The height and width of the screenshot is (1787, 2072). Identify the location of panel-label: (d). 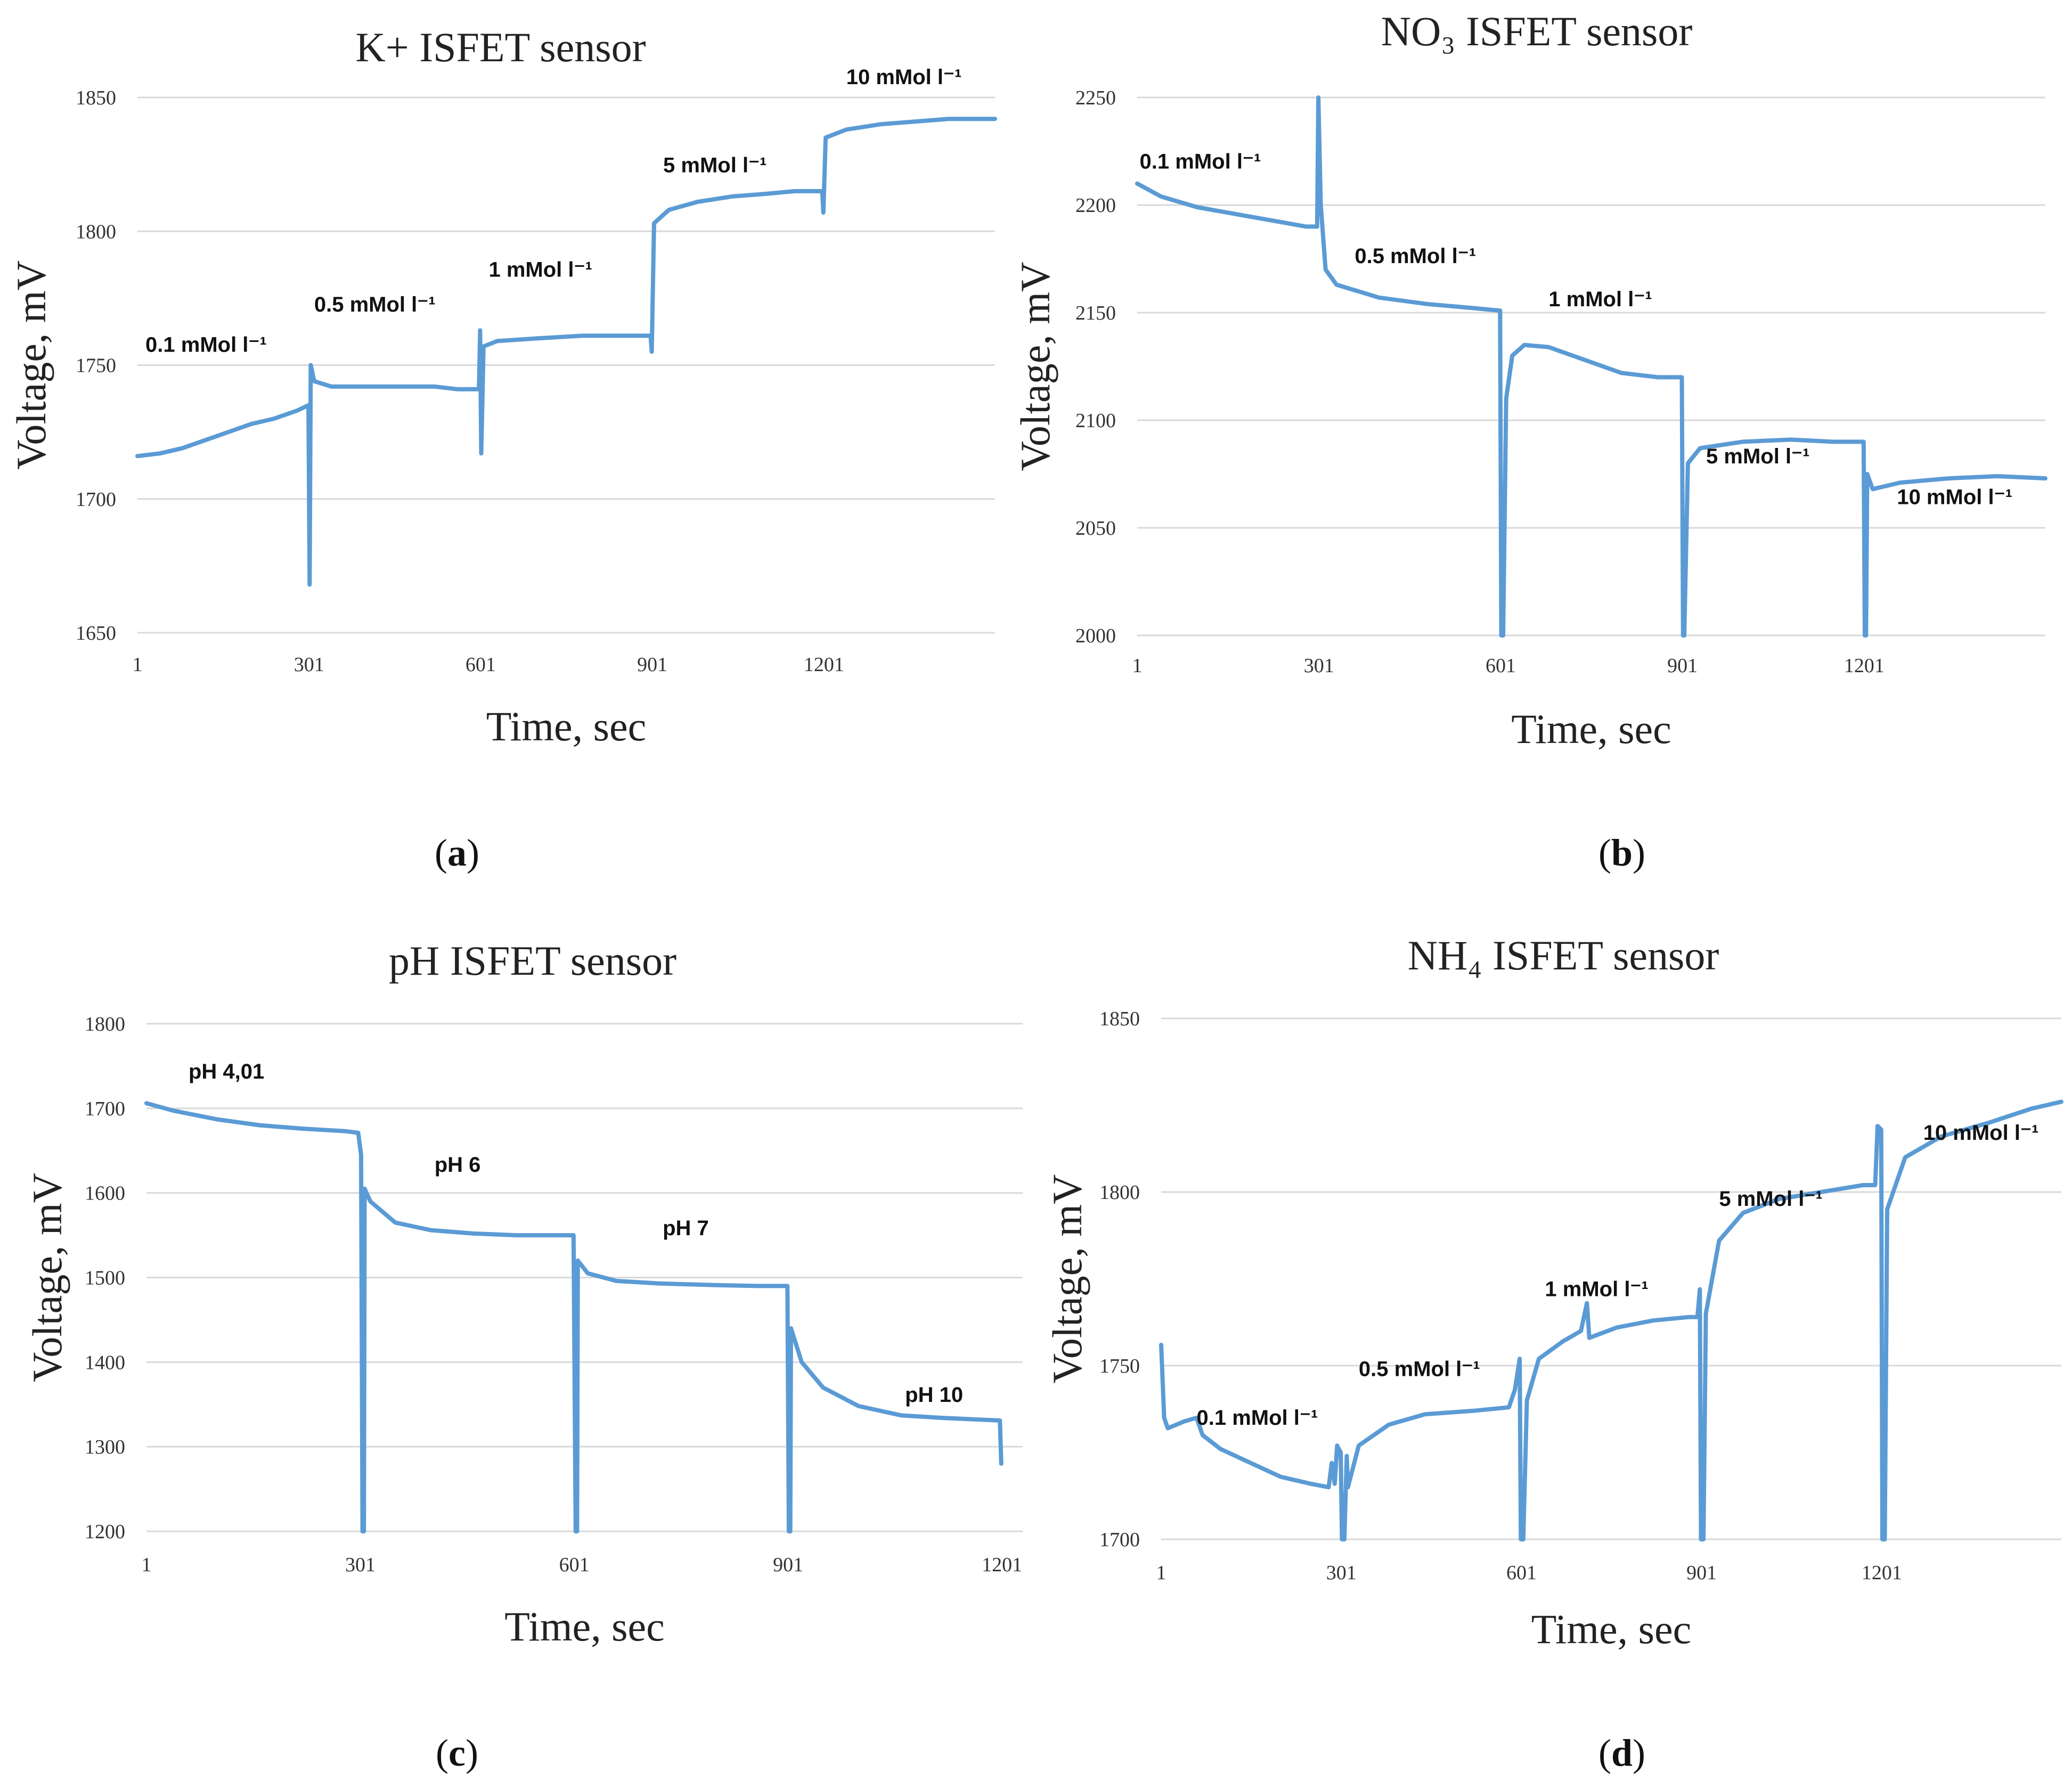
(1621, 1753).